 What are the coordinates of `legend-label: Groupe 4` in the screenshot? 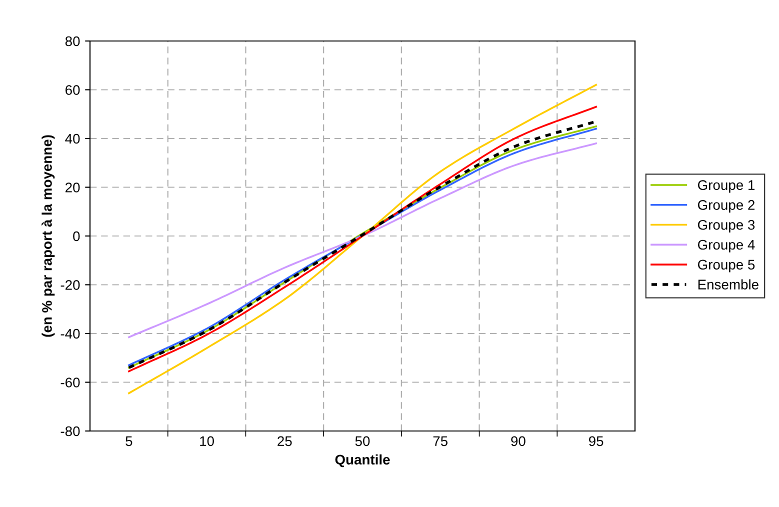 It's located at (726, 246).